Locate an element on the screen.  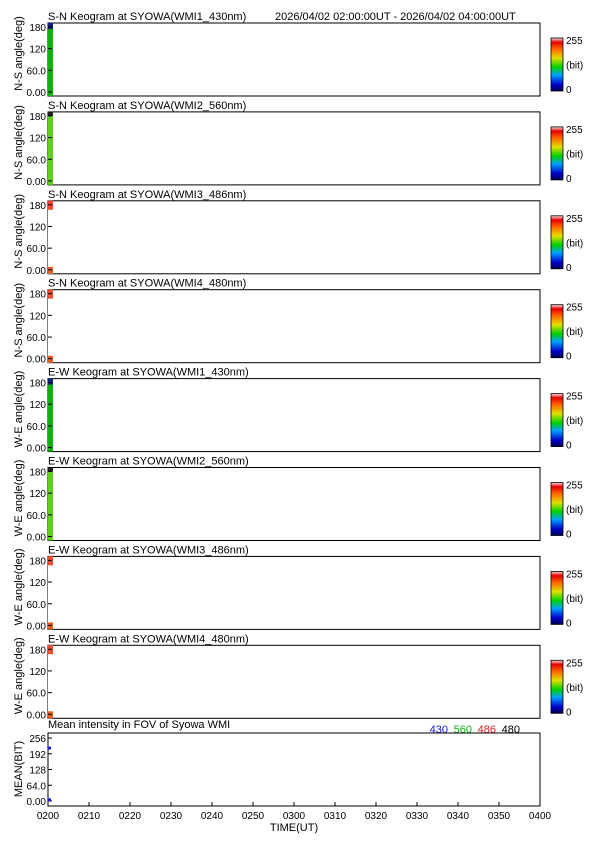
mean-y-tick-label: 192 is located at coordinates (37, 755).